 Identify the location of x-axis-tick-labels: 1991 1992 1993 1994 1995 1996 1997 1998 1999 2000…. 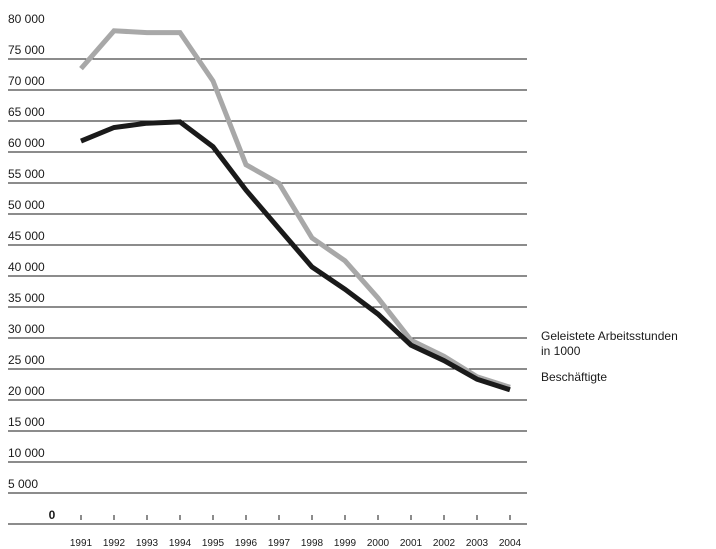
(296, 532).